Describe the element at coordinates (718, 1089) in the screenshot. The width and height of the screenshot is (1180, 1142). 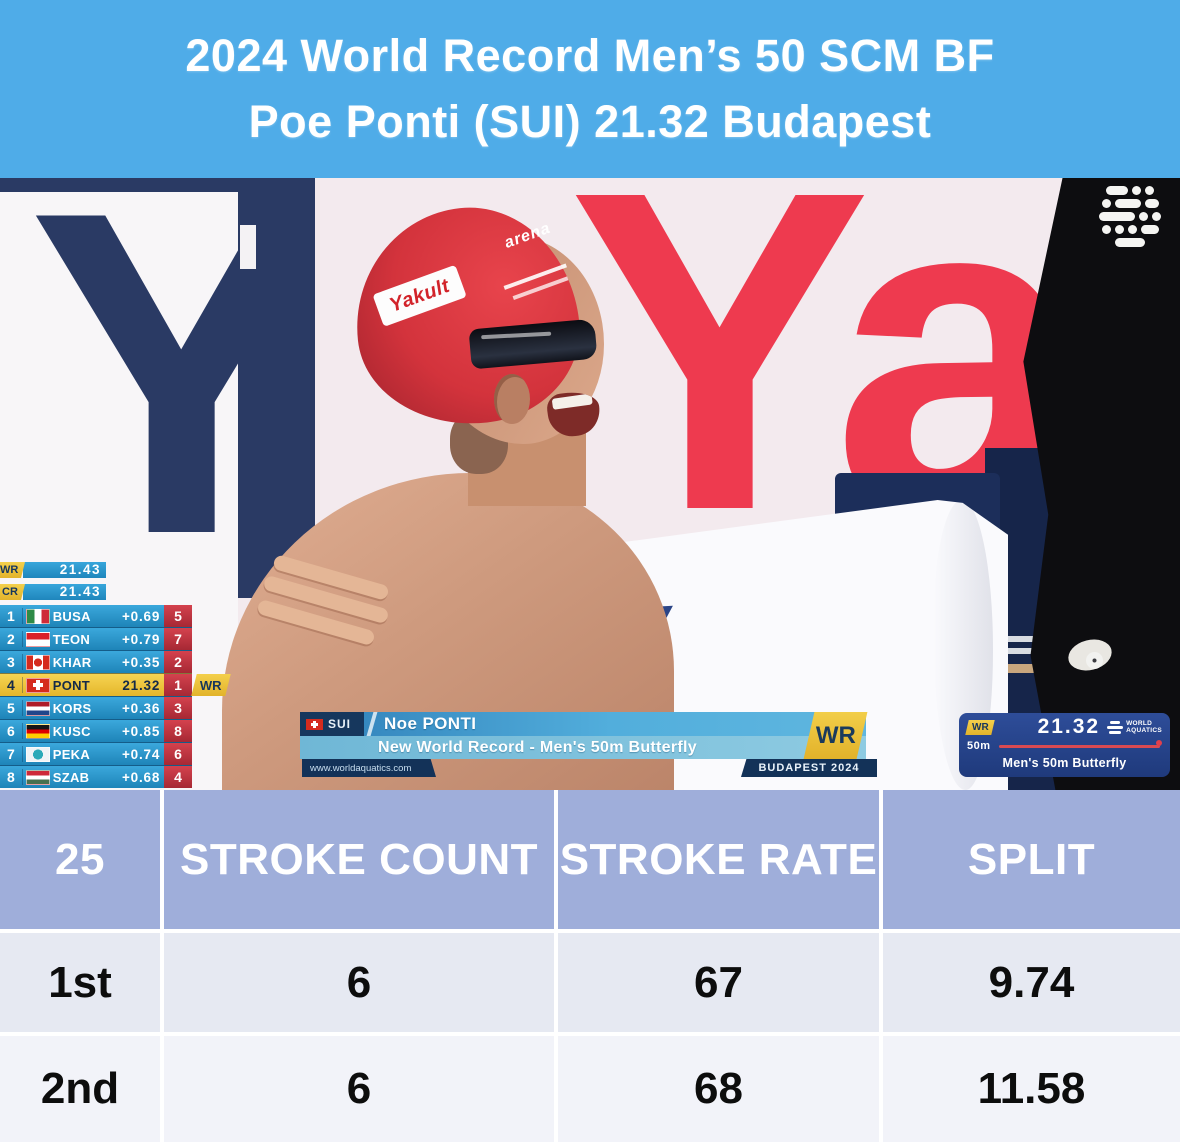
I see `row2-stroke-rate: 68` at that location.